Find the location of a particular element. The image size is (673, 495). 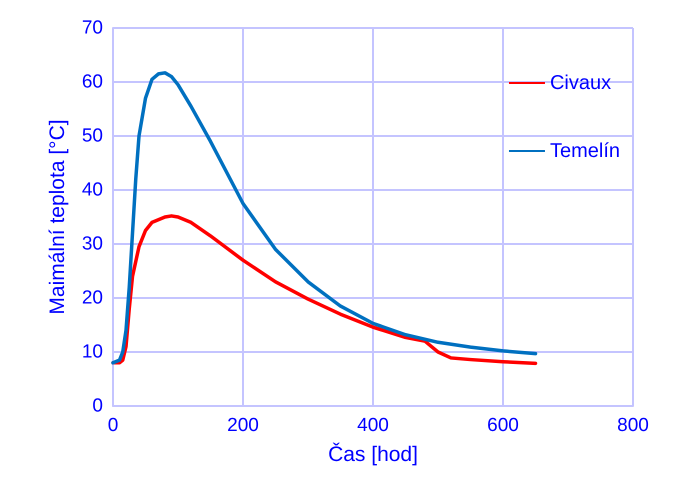

x-tick-label: 400 is located at coordinates (373, 425).